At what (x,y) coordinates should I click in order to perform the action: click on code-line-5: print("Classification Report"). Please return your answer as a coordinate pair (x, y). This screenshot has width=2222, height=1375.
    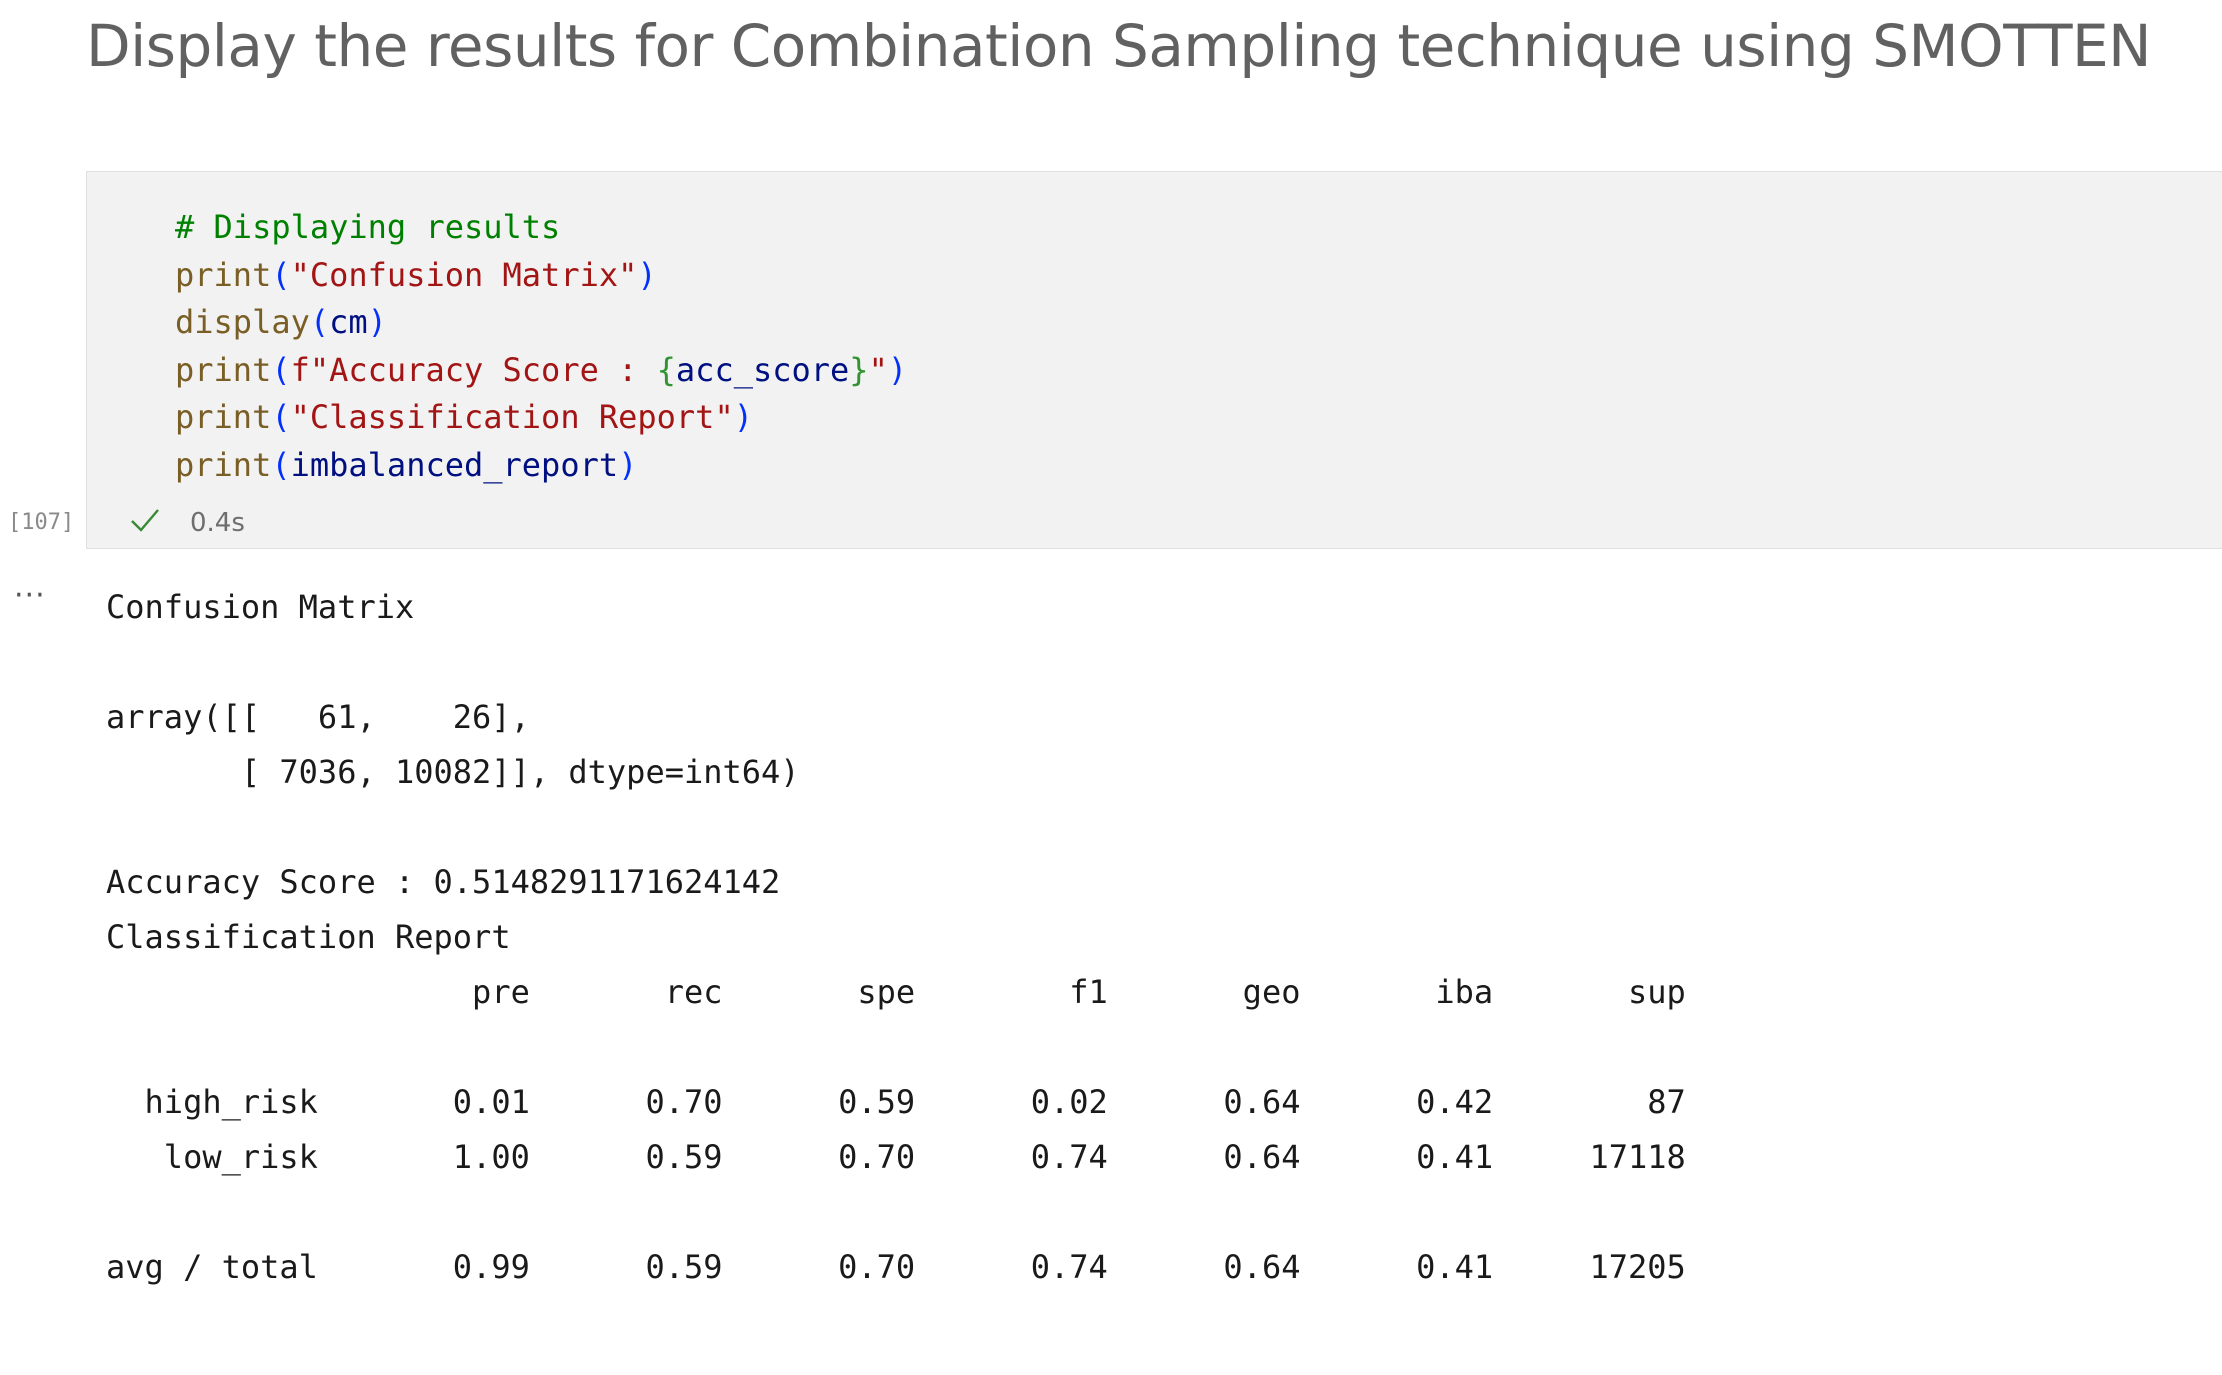
    Looking at the image, I should click on (464, 417).